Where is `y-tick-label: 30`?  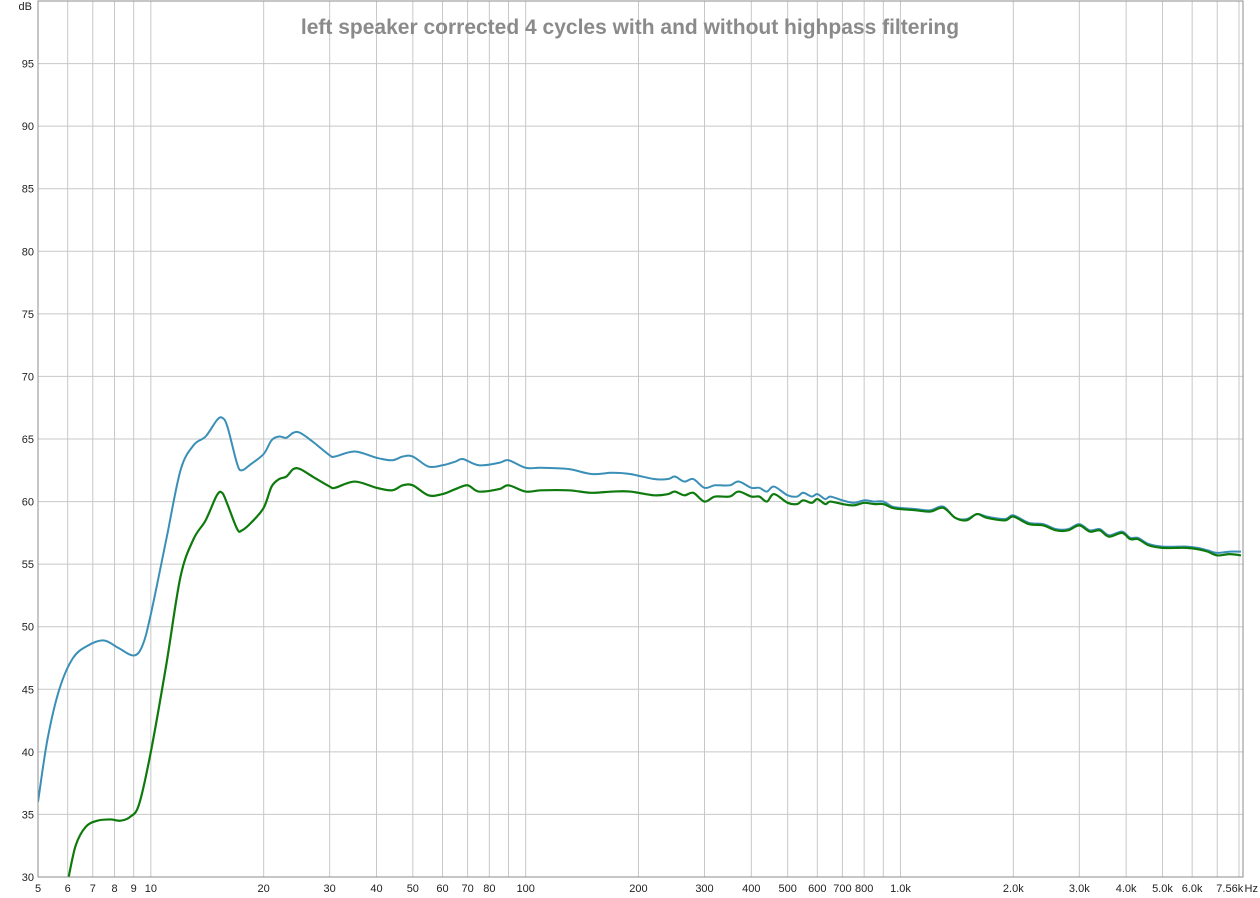 y-tick-label: 30 is located at coordinates (28, 878).